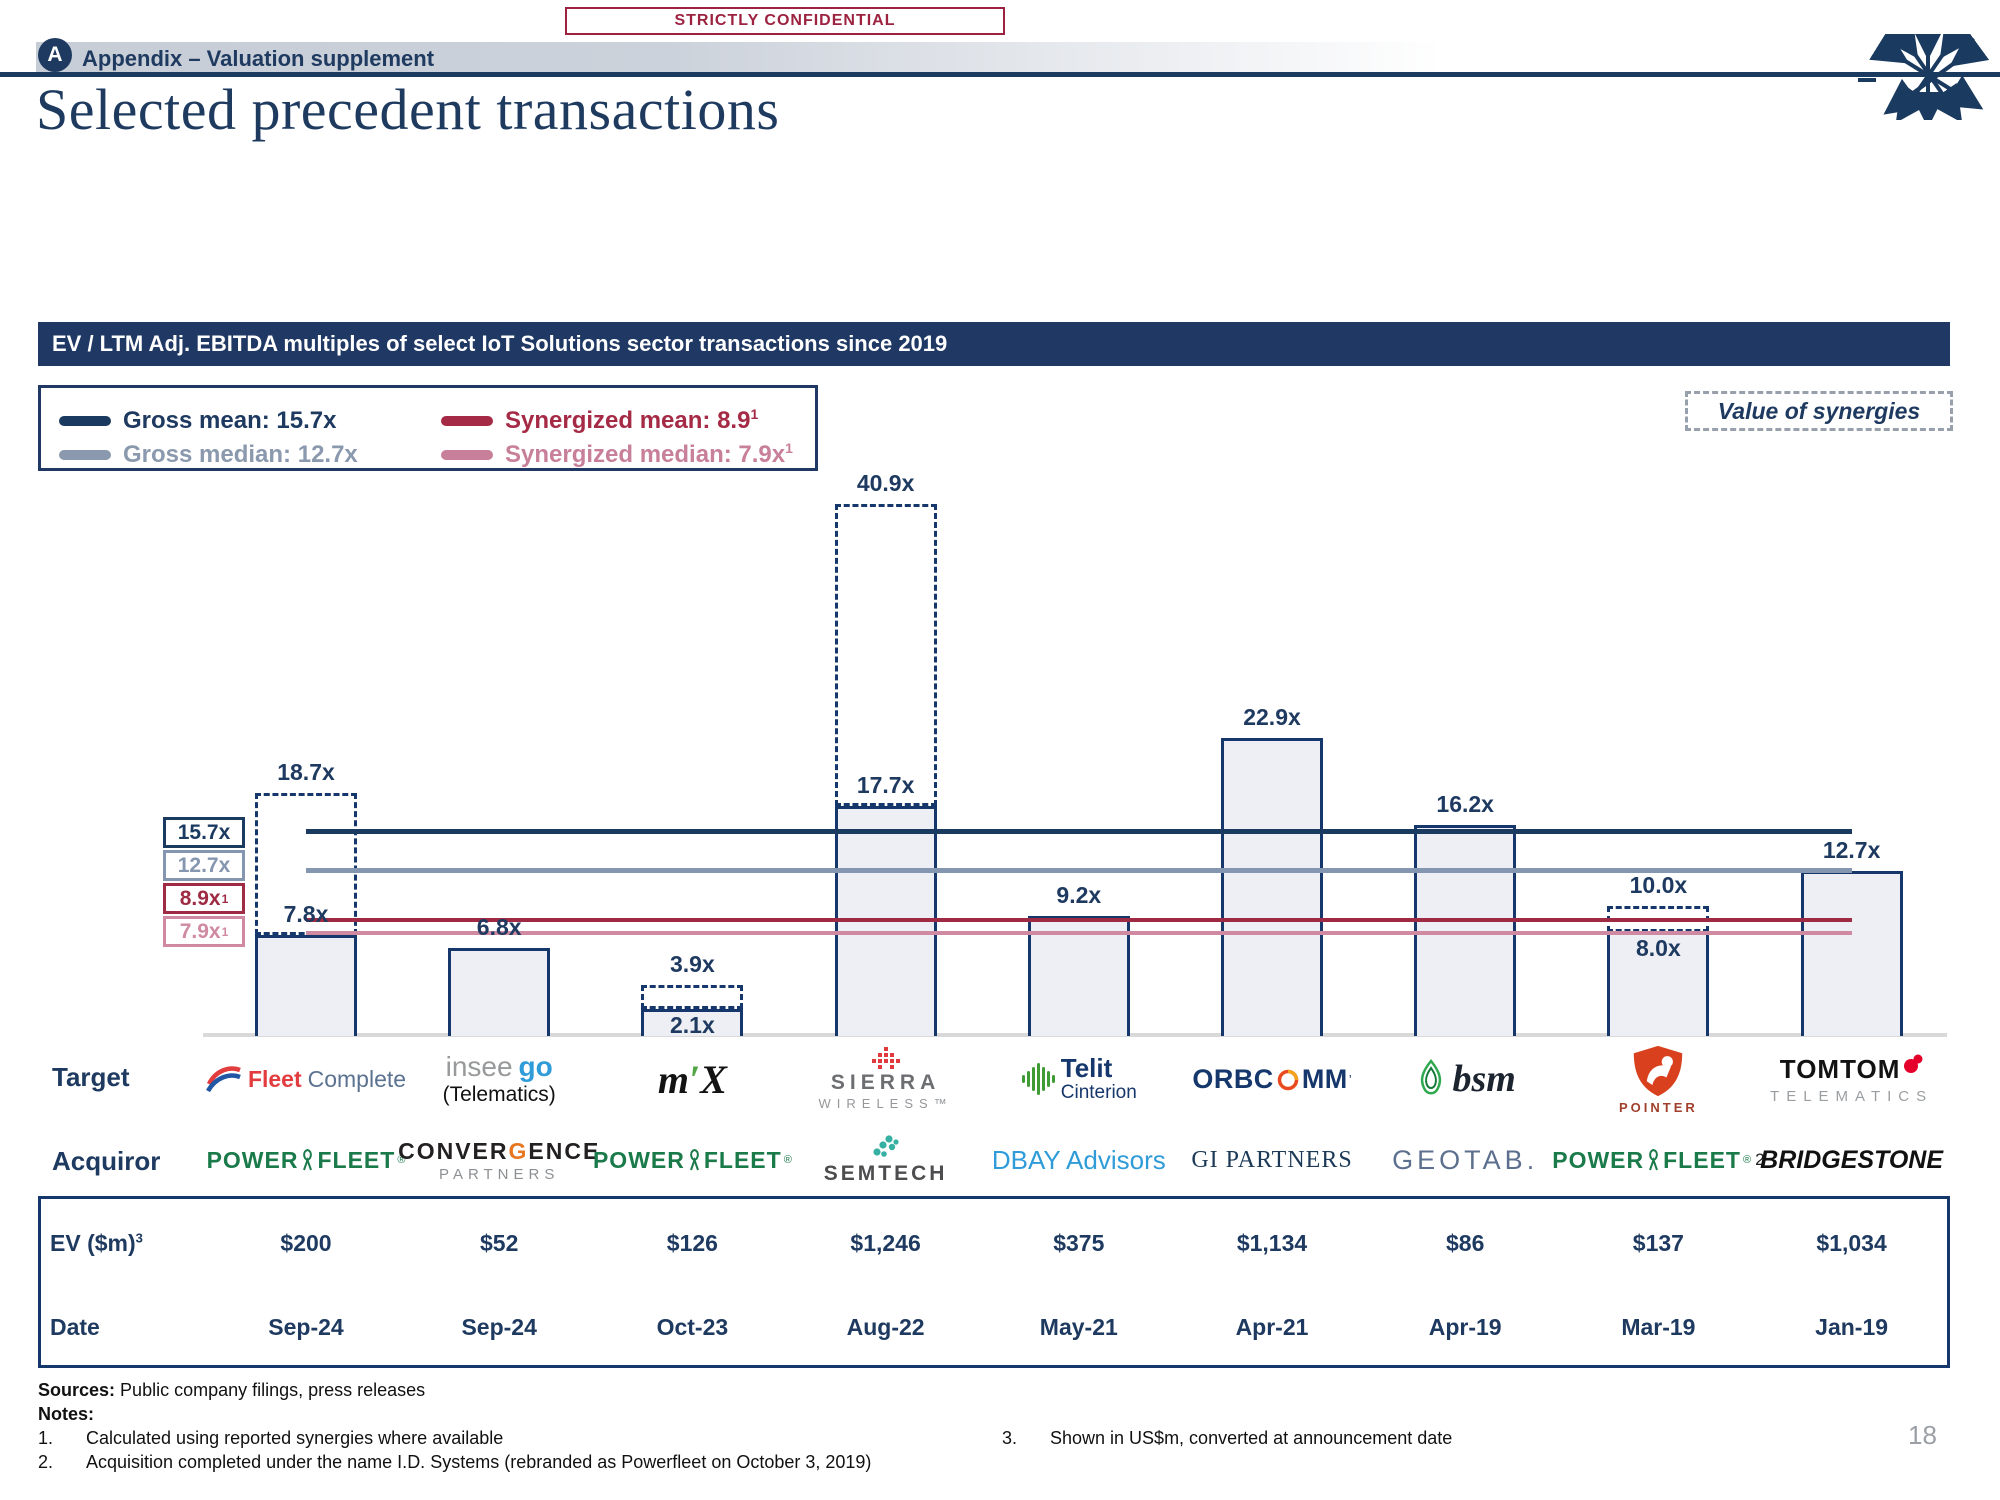 The height and width of the screenshot is (1500, 2000). I want to click on header-divider, so click(1000, 74).